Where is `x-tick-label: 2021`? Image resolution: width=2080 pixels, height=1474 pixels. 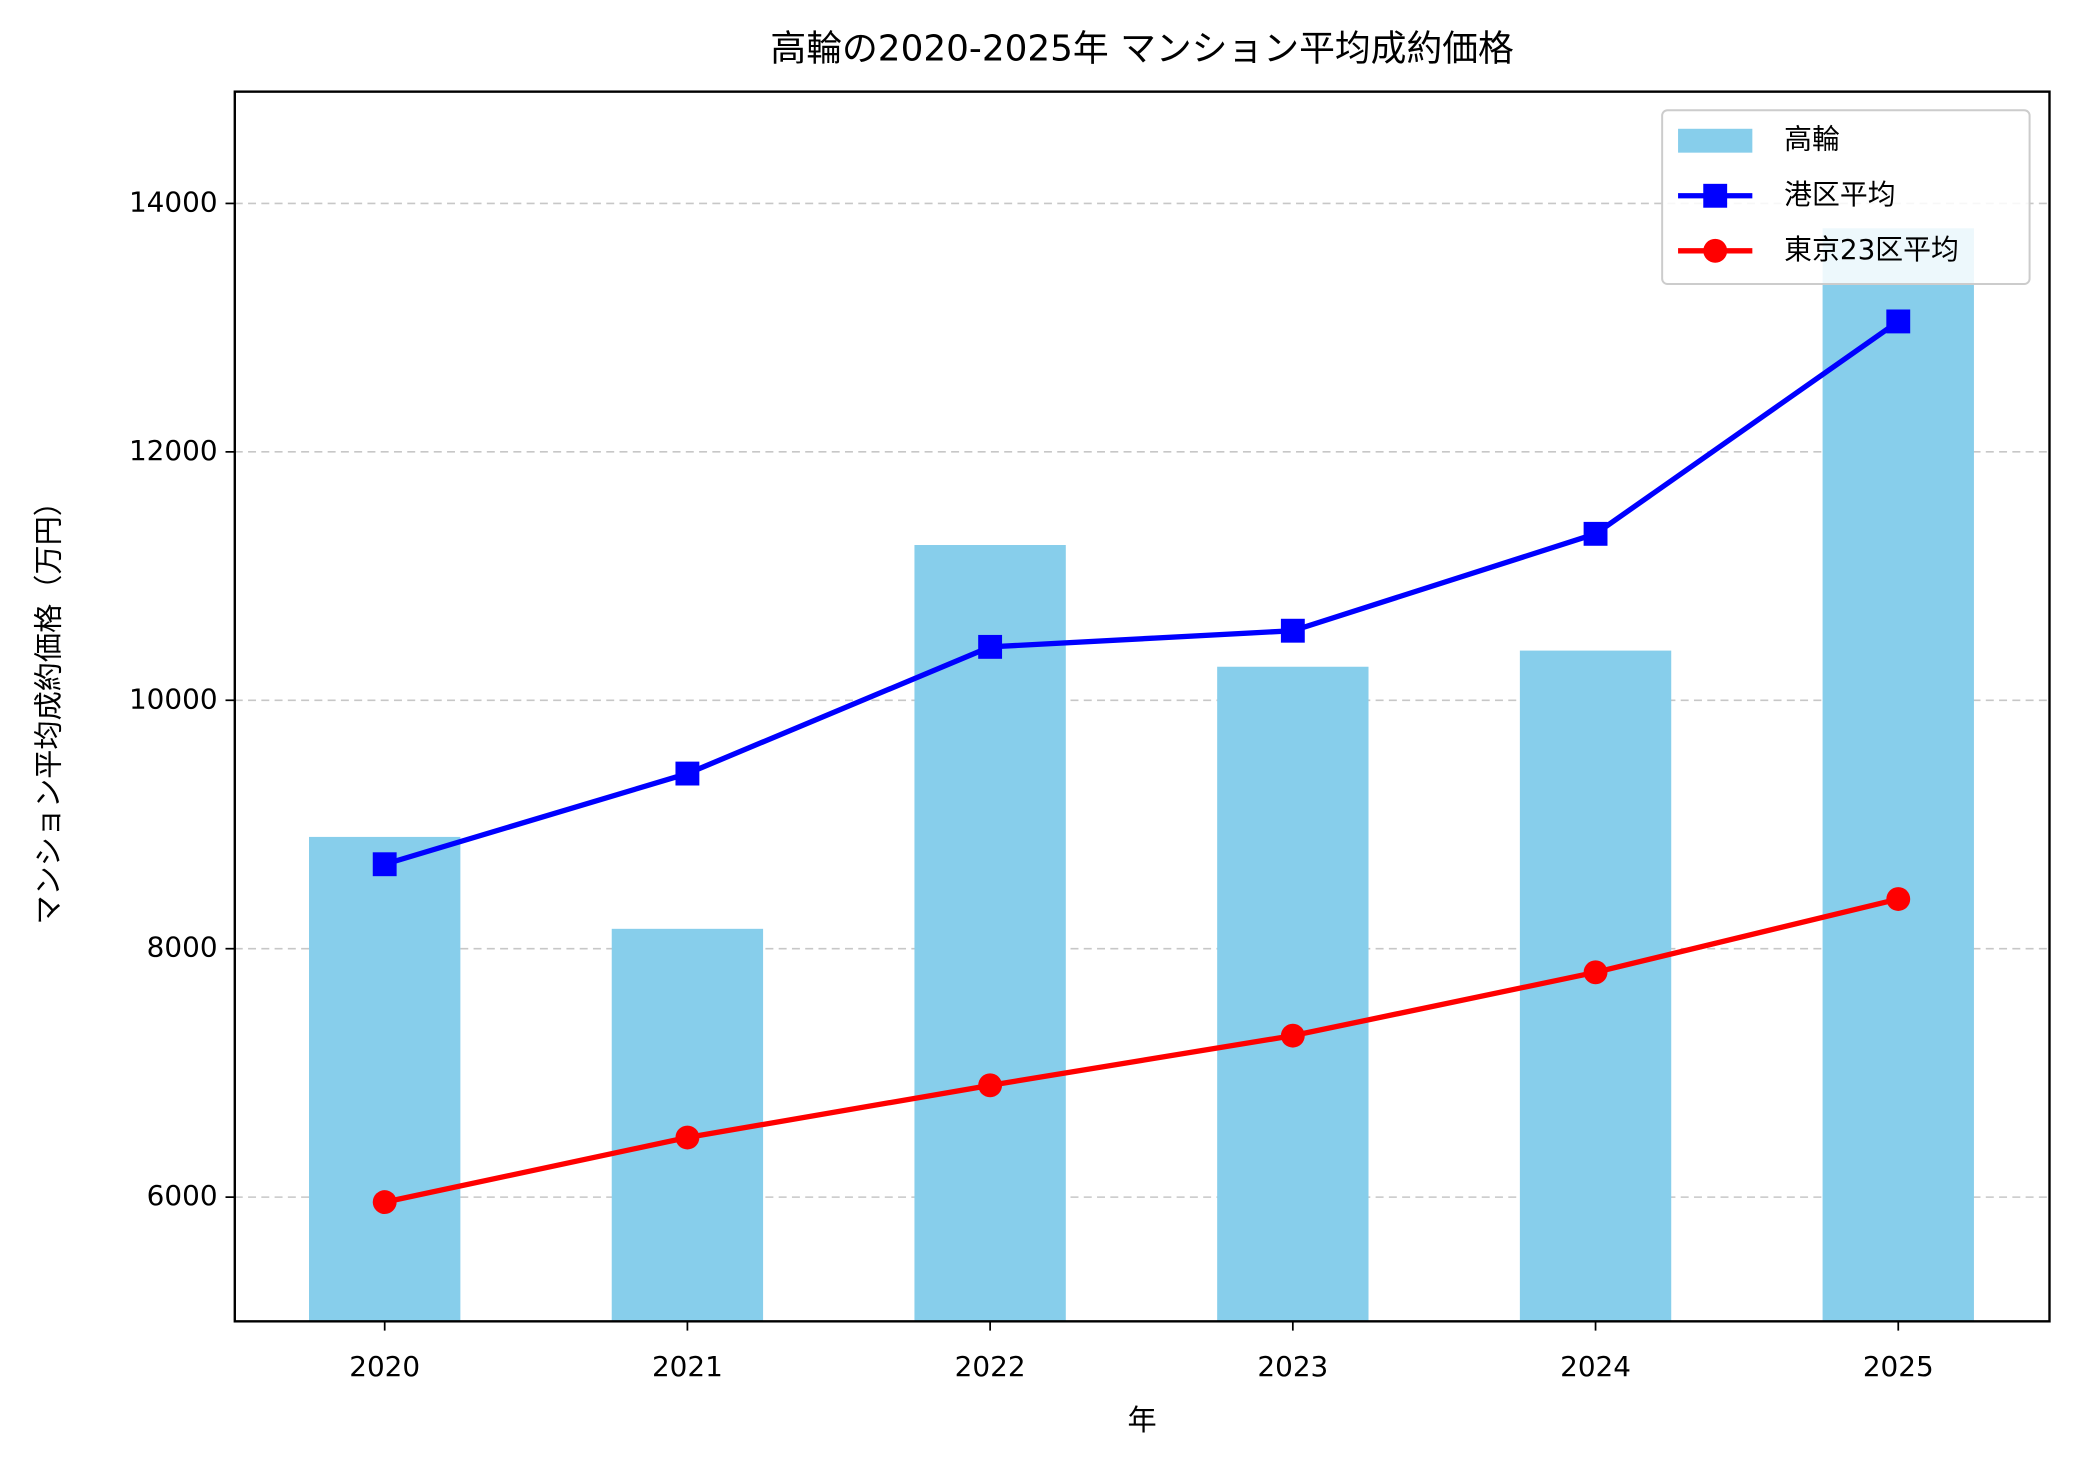
x-tick-label: 2021 is located at coordinates (687, 1366).